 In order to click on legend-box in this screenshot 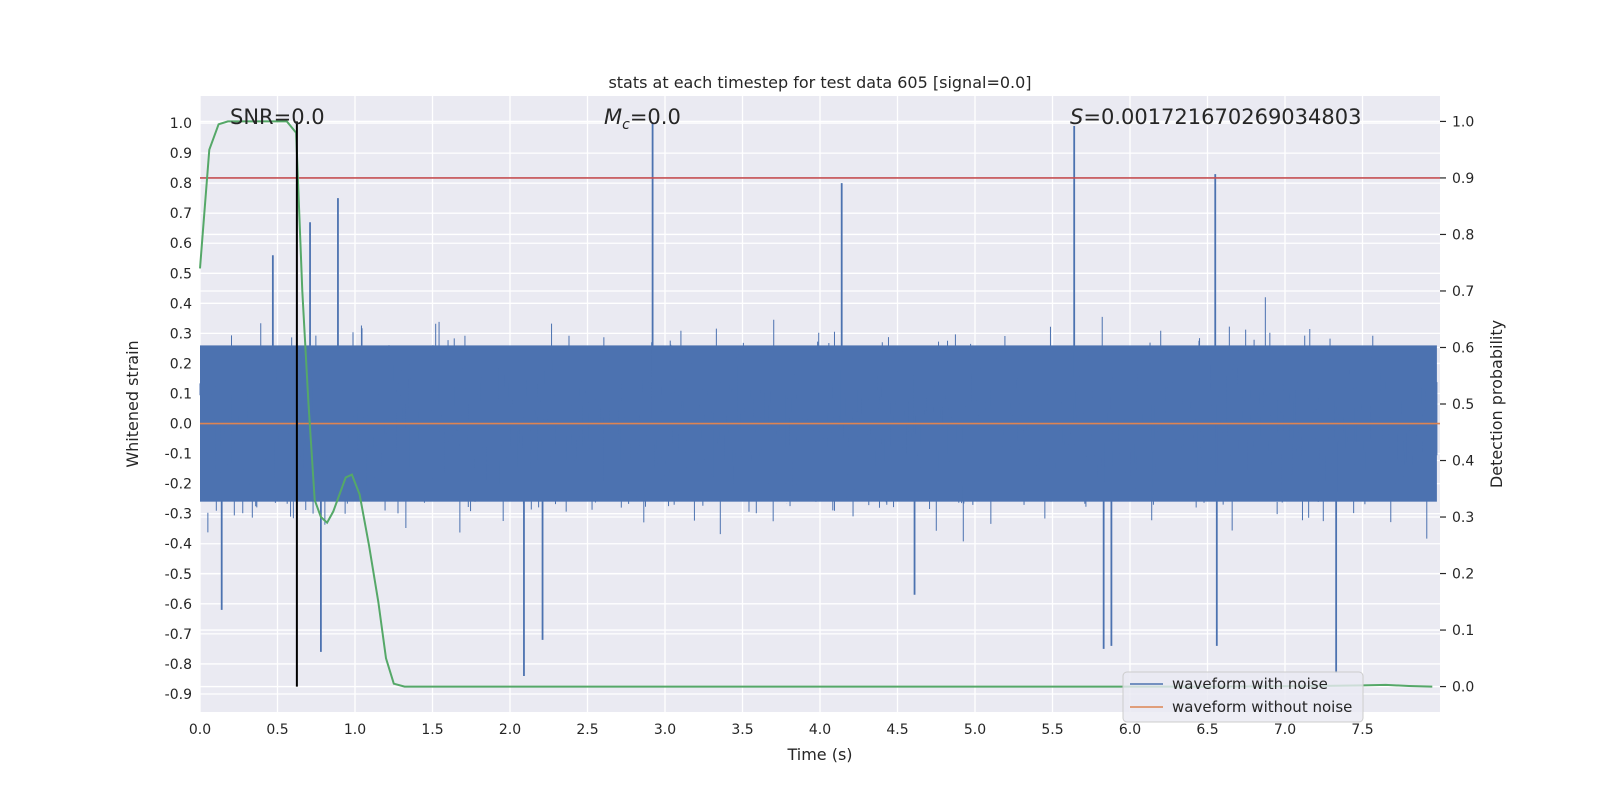, I will do `click(1243, 697)`.